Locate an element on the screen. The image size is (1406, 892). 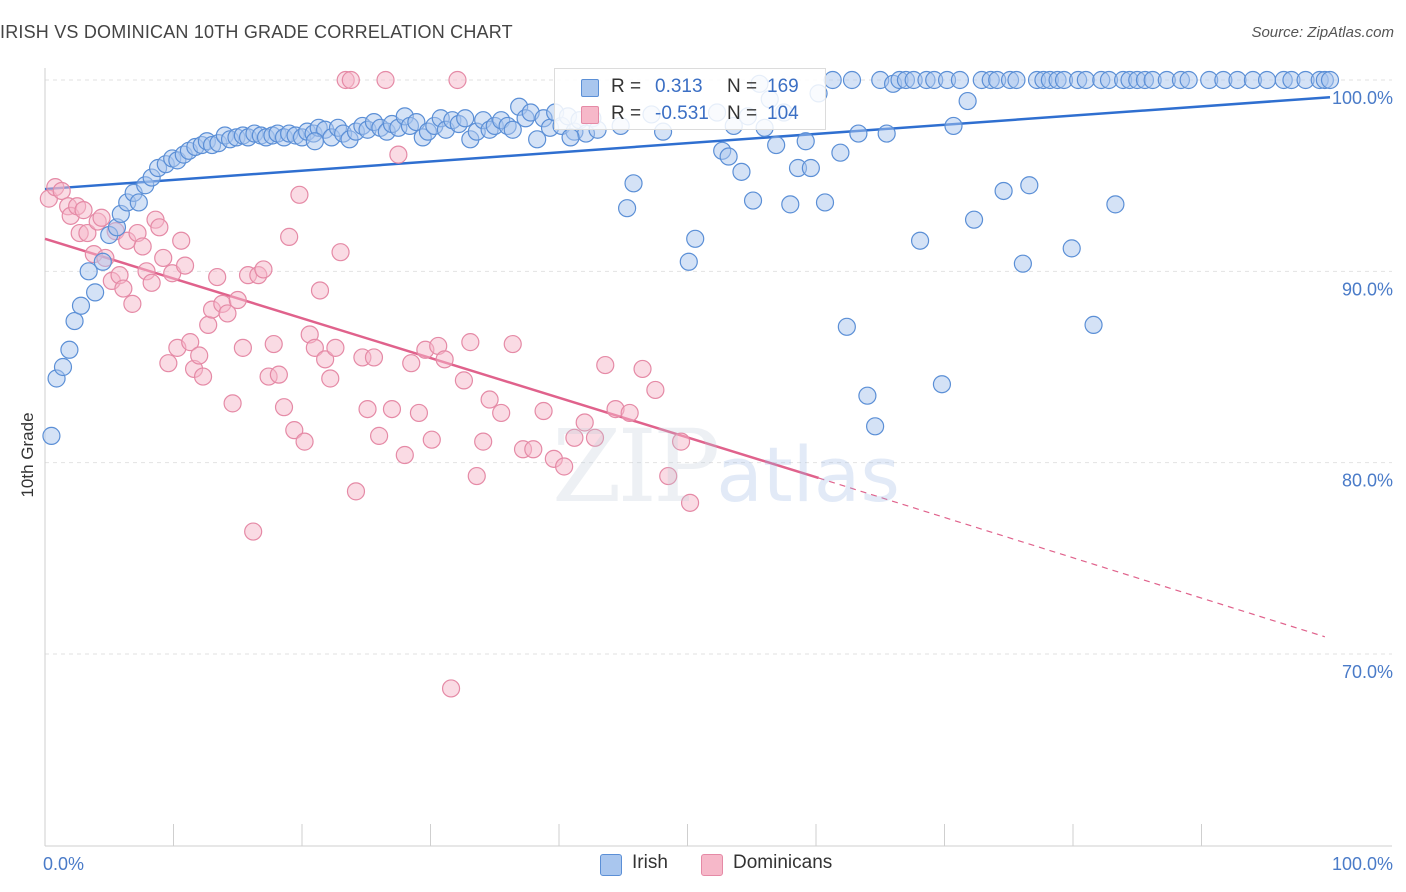
x-tick-label: 100.0% is located at coordinates (1362, 864).